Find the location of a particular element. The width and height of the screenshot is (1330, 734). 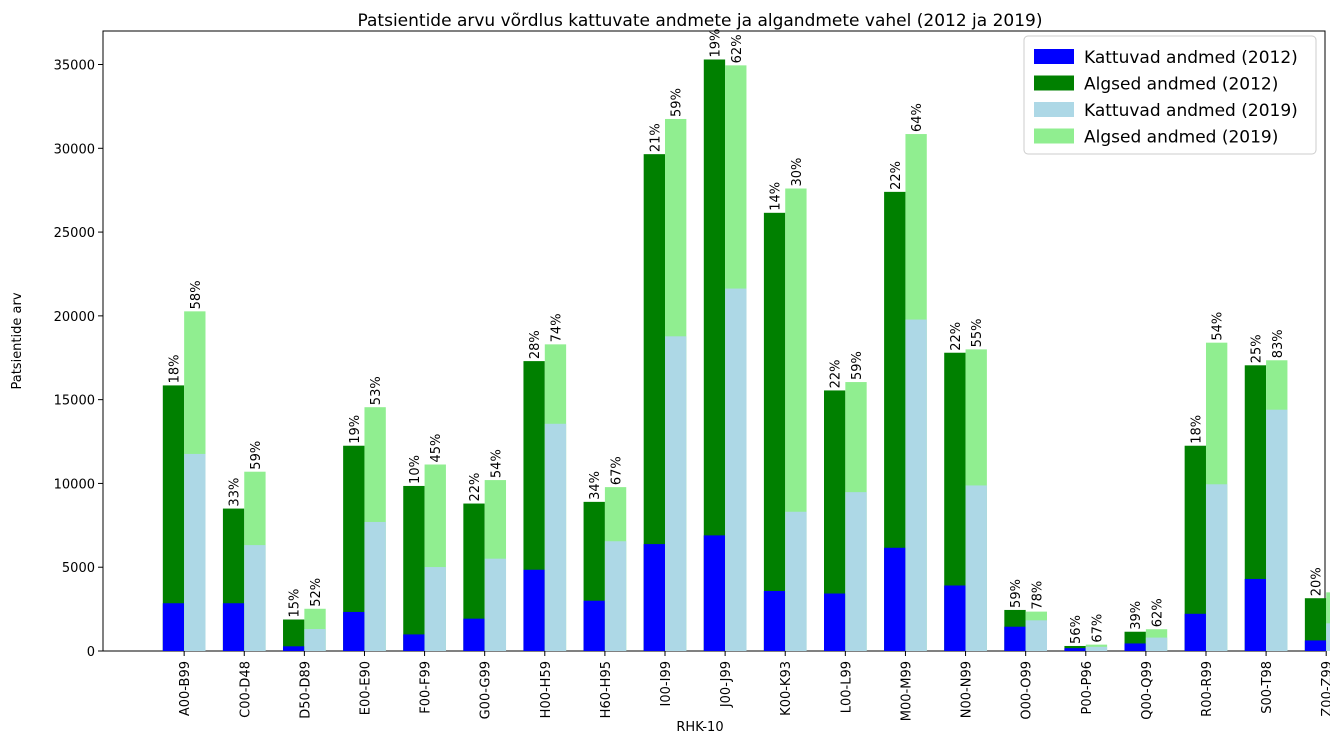

bar-algsed-2019 is located at coordinates (1328, 621).